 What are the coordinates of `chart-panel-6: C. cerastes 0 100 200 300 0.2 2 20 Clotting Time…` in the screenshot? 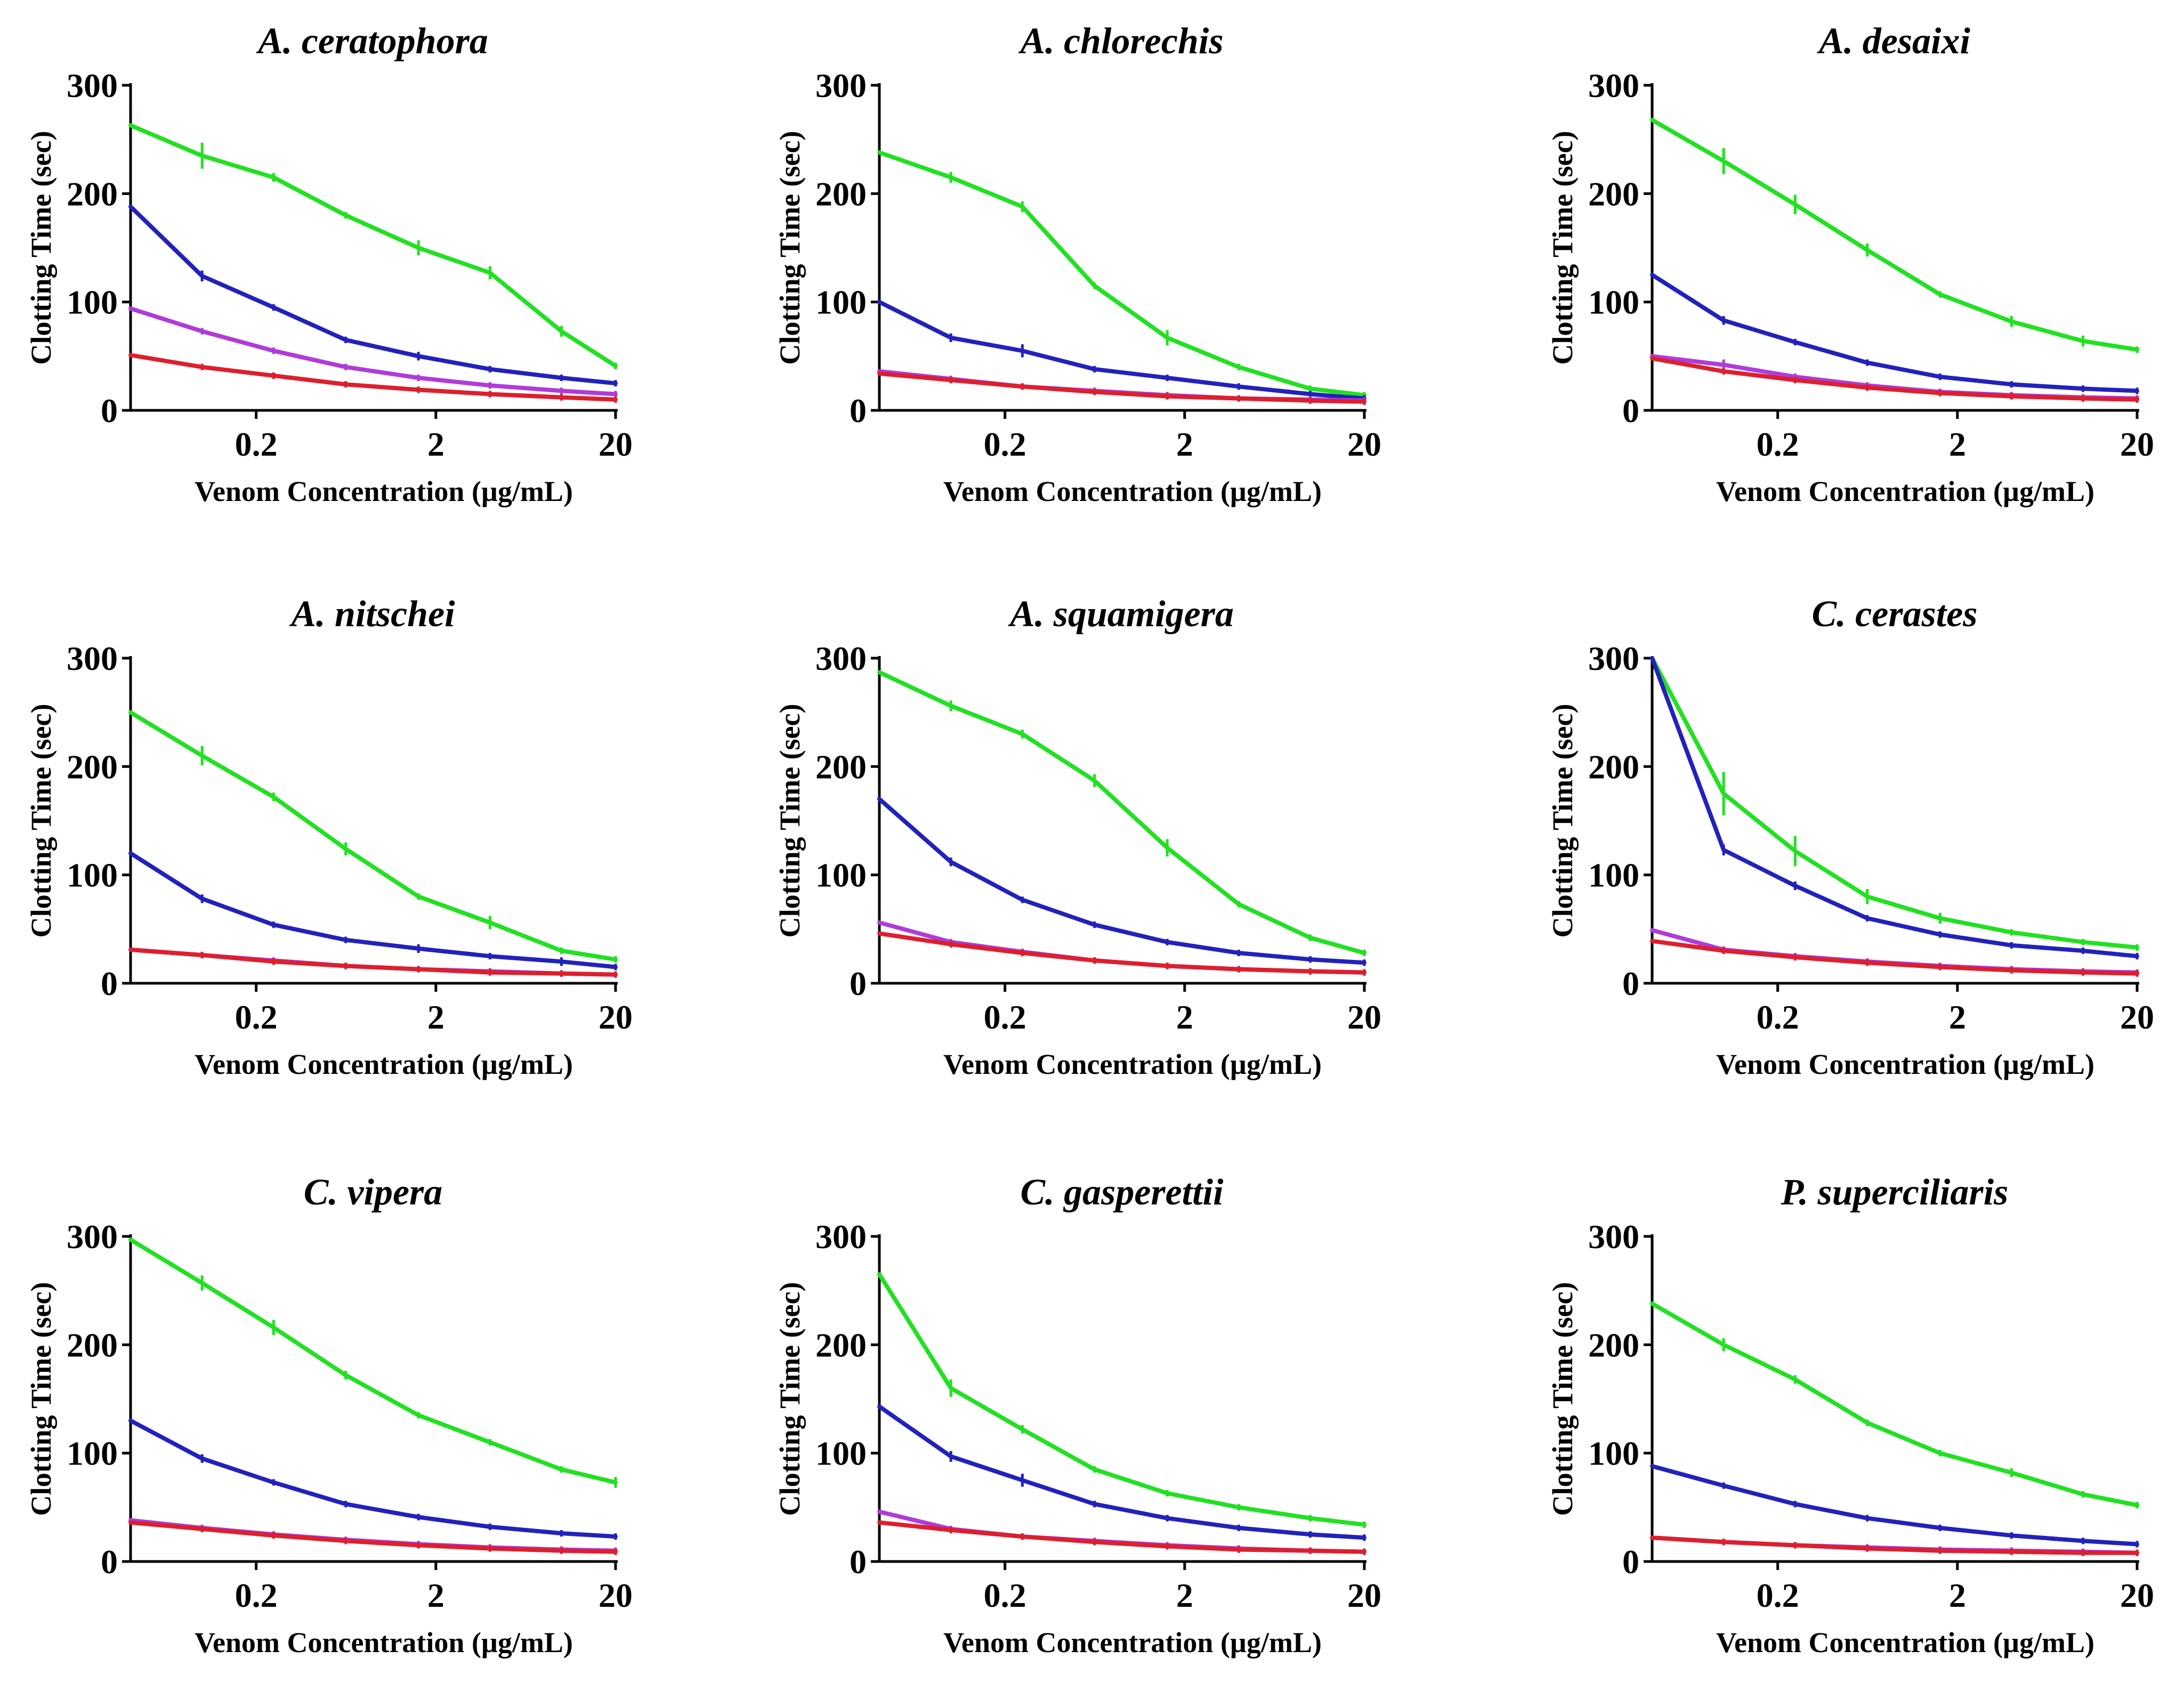 It's located at (1850, 837).